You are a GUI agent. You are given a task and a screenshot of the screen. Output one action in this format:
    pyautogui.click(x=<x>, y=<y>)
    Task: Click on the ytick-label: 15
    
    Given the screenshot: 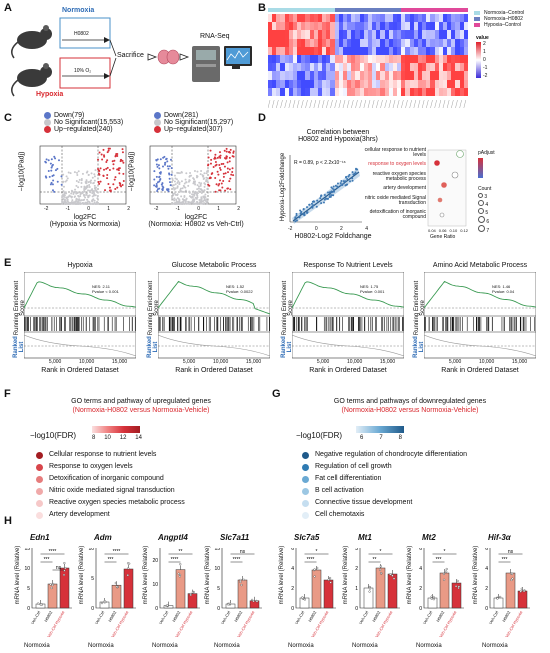 What is the action you would take?
    pyautogui.click(x=27, y=550)
    